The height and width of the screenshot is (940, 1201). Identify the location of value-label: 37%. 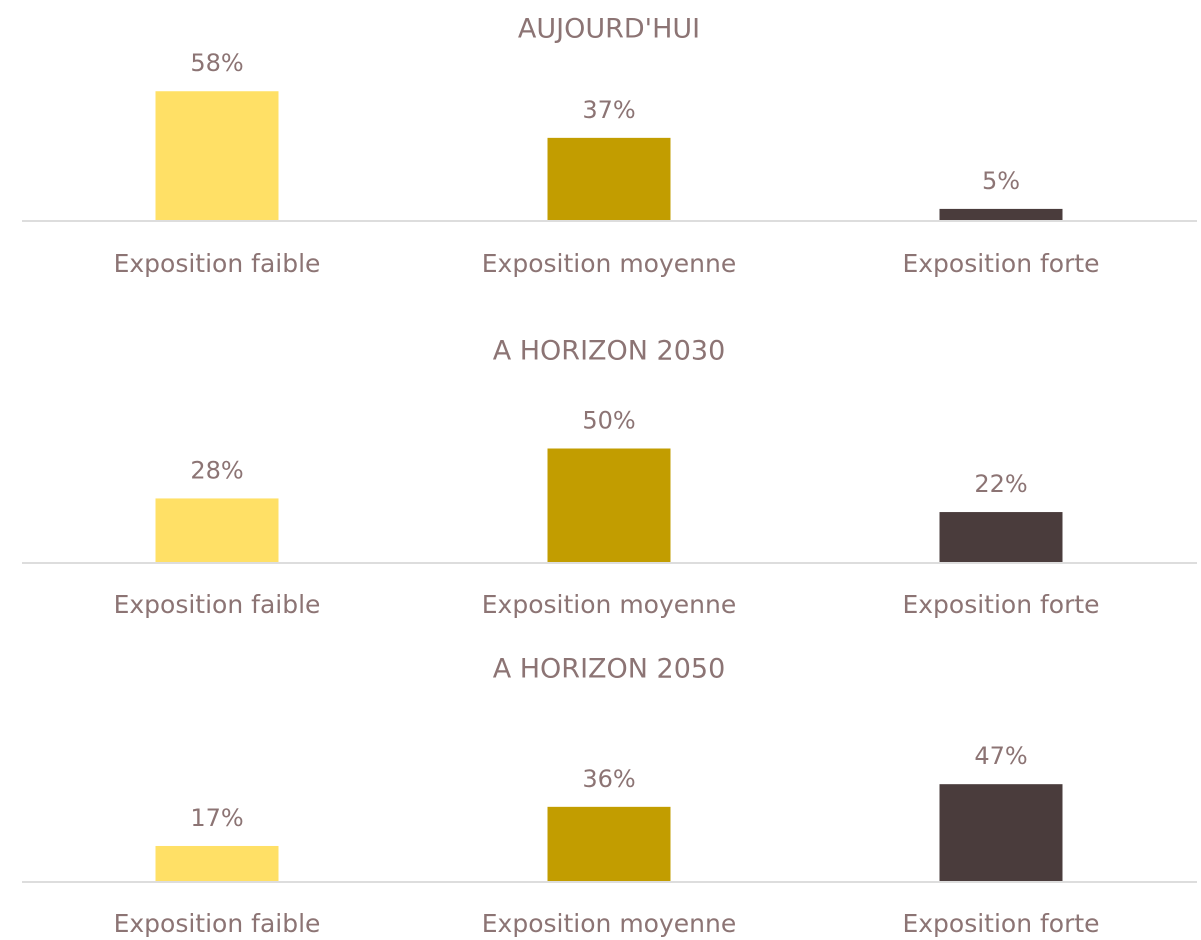
(608, 110).